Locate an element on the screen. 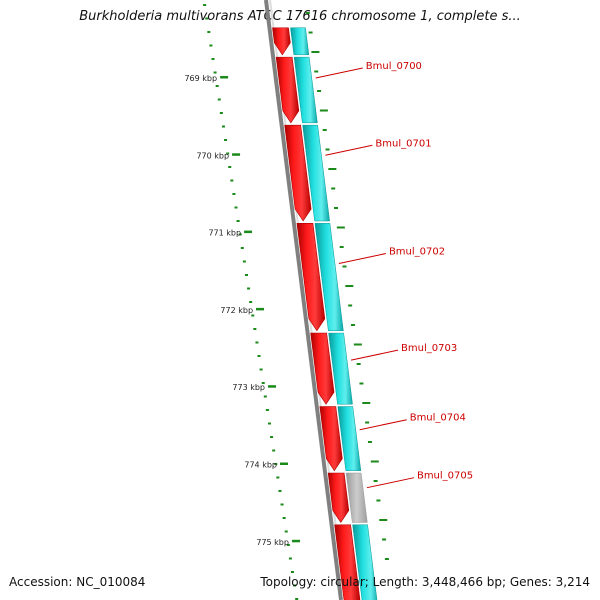  tick-label: 770 kbp is located at coordinates (212, 155).